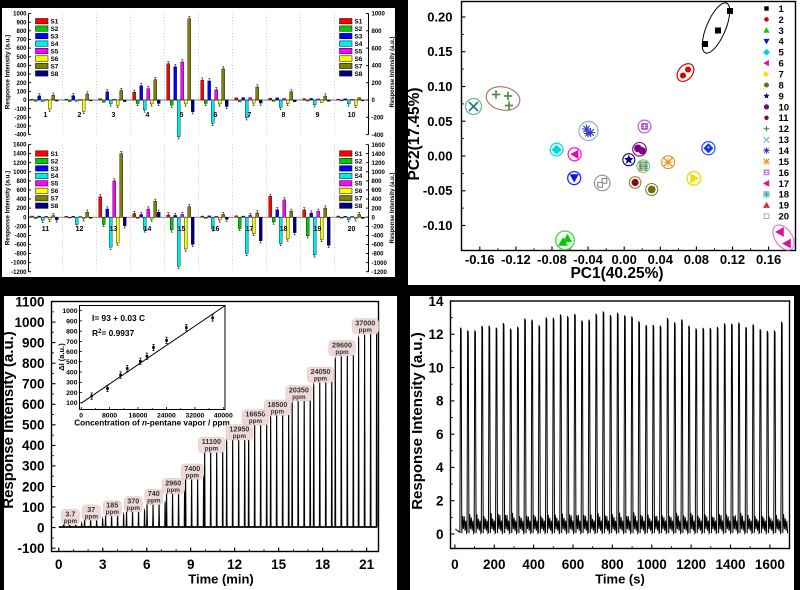  Describe the element at coordinates (781, 75) in the screenshot. I see `svg-text: 7` at that location.